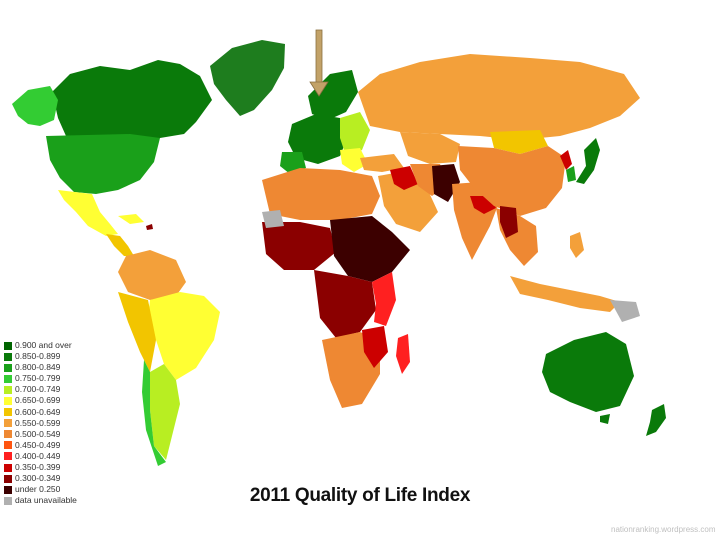  Describe the element at coordinates (299, 246) in the screenshot. I see `region-west-africa` at that location.